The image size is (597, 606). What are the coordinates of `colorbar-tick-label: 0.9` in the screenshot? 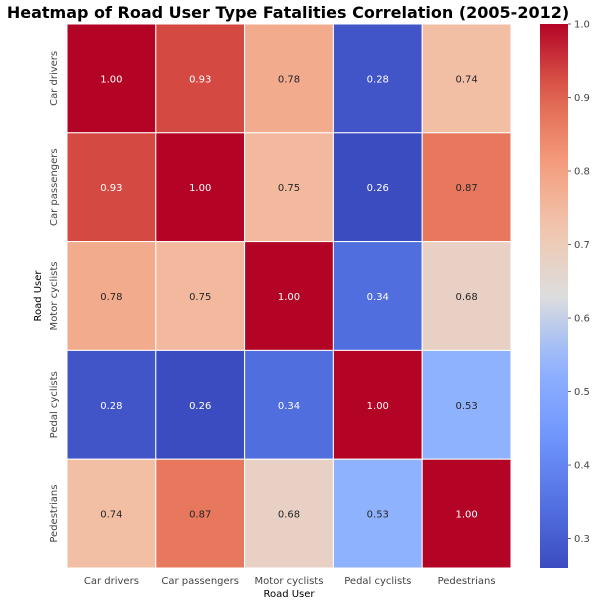 It's located at (582, 98).